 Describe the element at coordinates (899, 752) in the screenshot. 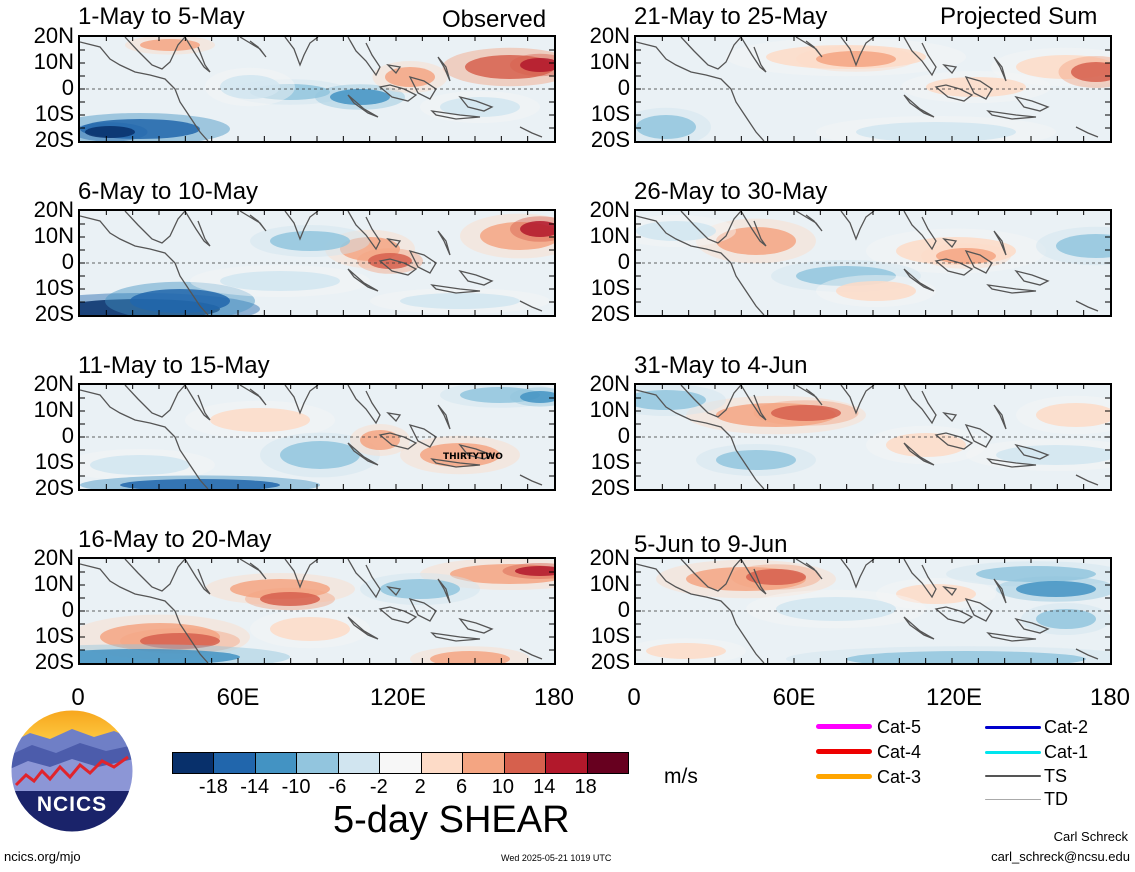

I see `cat4-label: Cat-4` at that location.